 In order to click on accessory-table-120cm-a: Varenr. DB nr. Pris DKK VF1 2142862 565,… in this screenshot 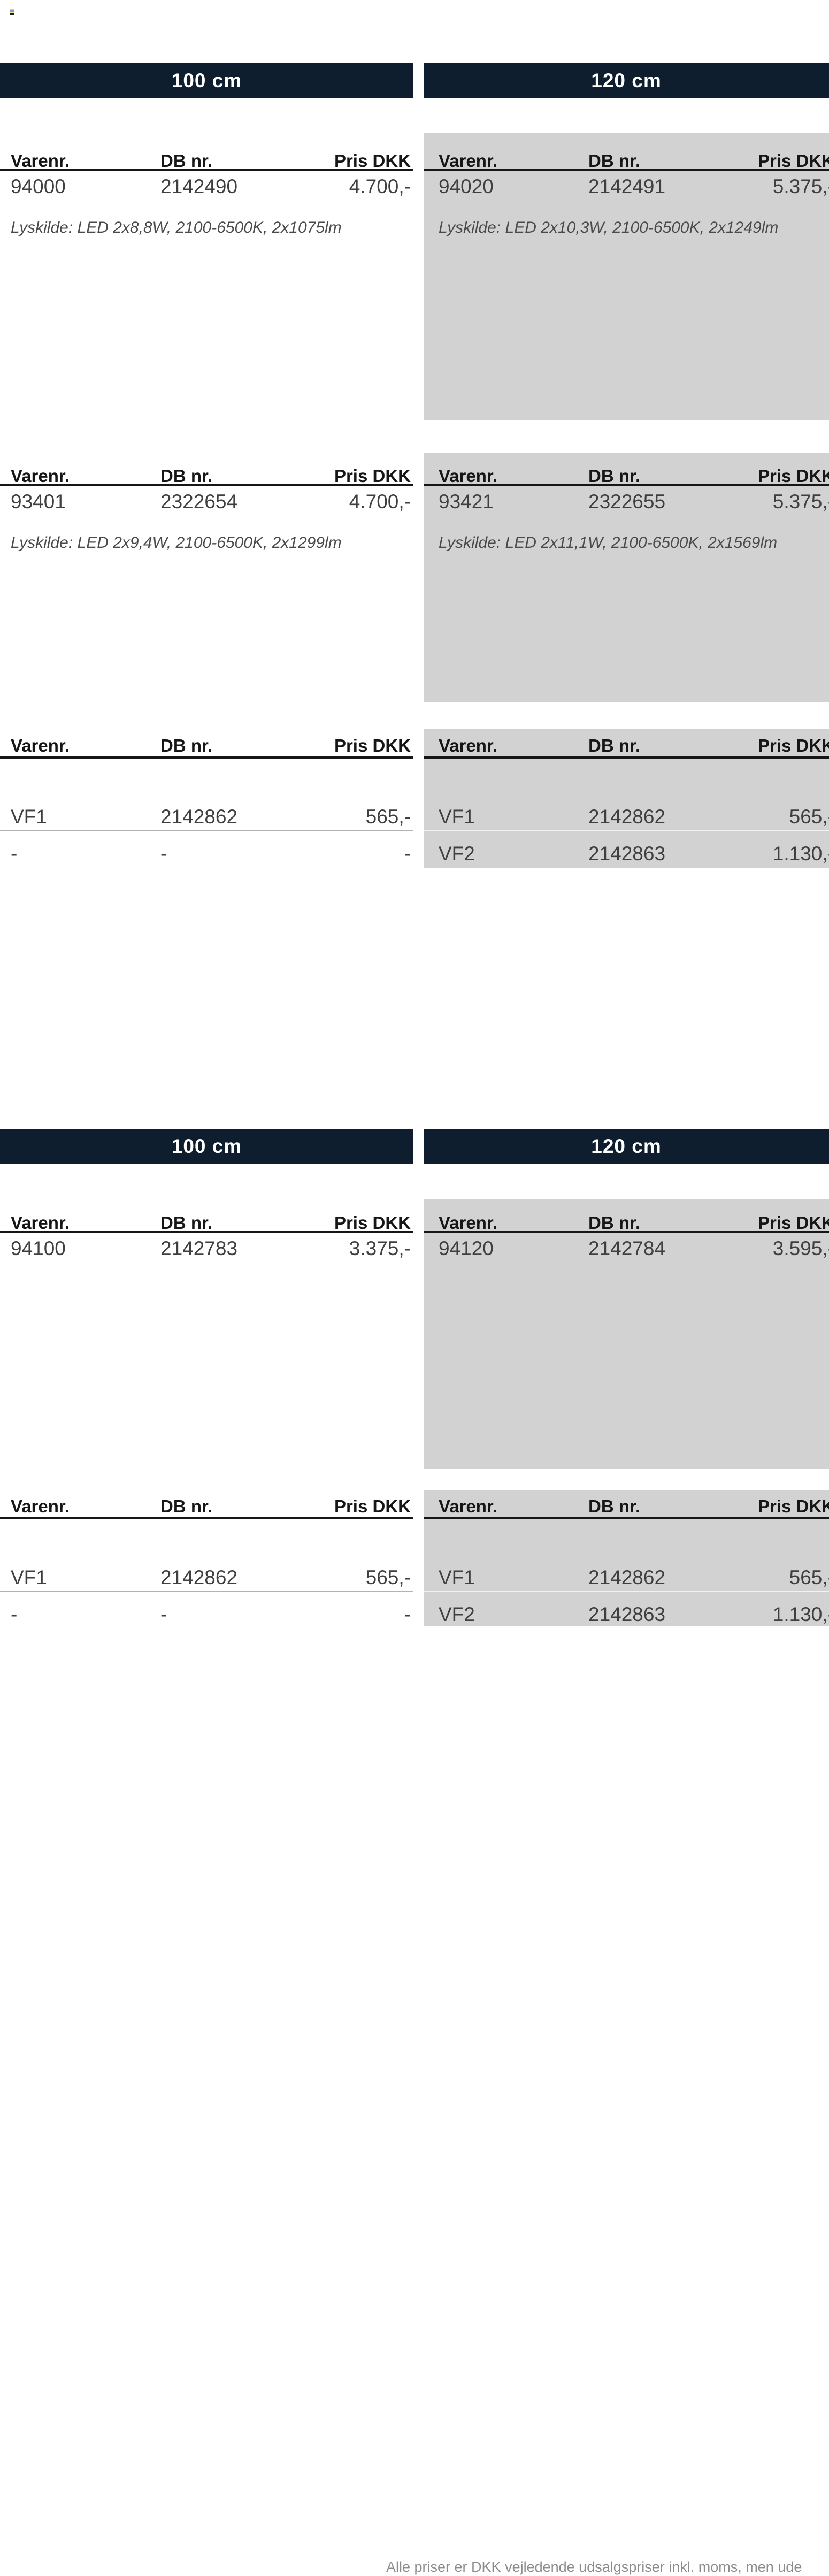, I will do `click(626, 803)`.